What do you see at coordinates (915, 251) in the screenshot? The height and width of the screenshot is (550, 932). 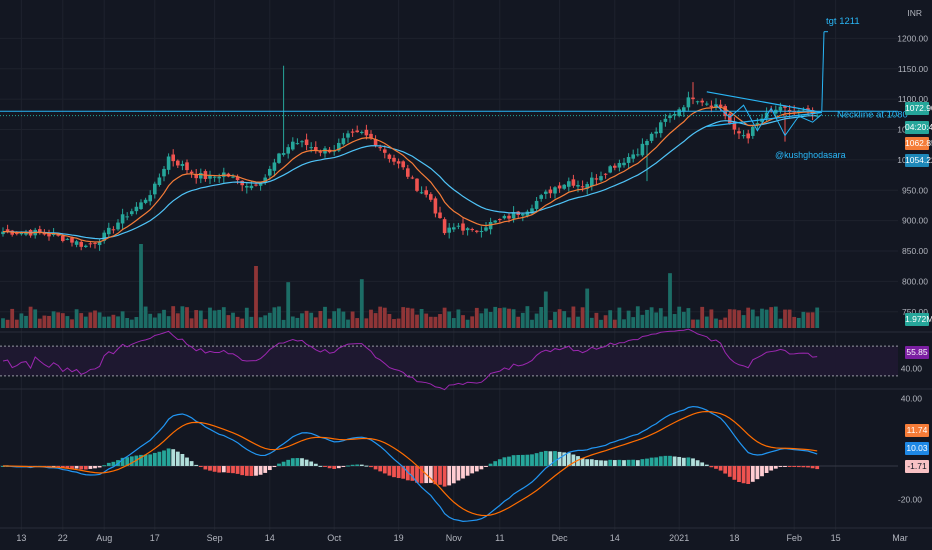 I see `price-tick-label: 850.00` at bounding box center [915, 251].